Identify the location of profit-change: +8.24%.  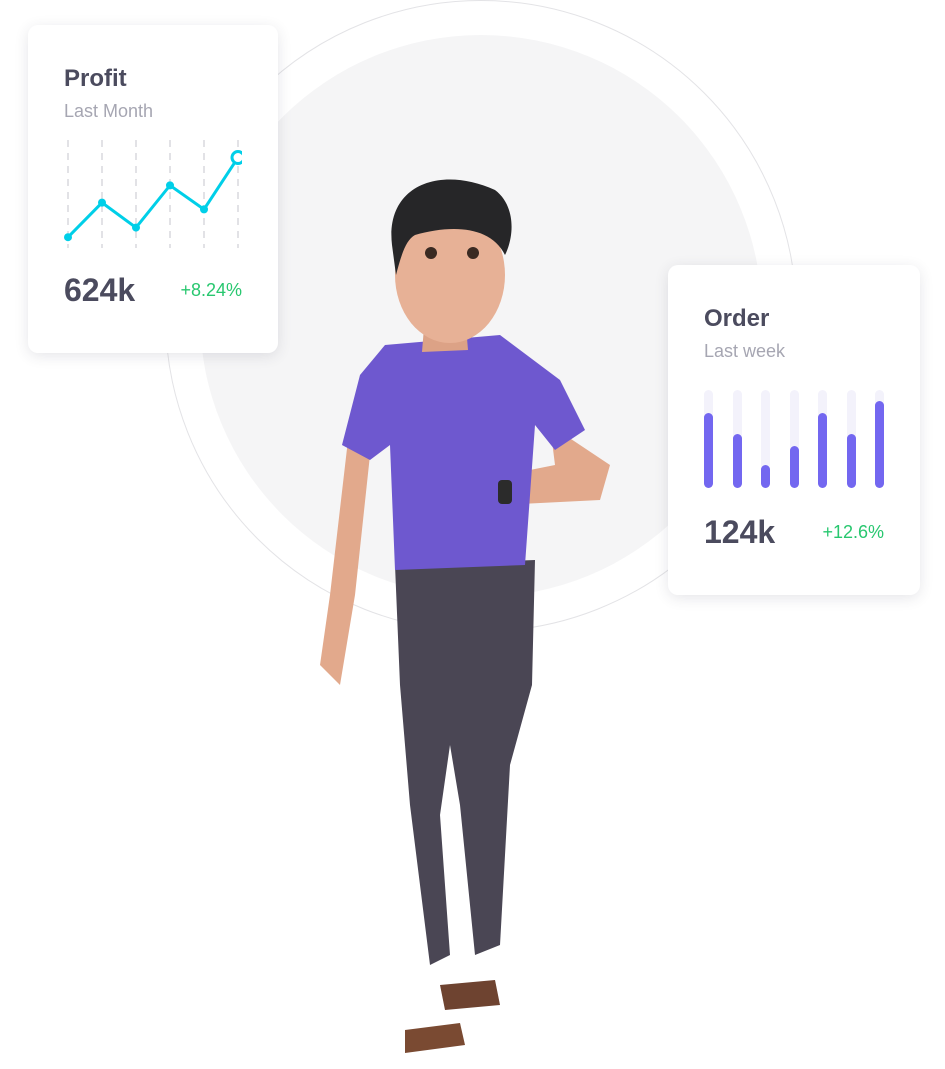
(211, 290).